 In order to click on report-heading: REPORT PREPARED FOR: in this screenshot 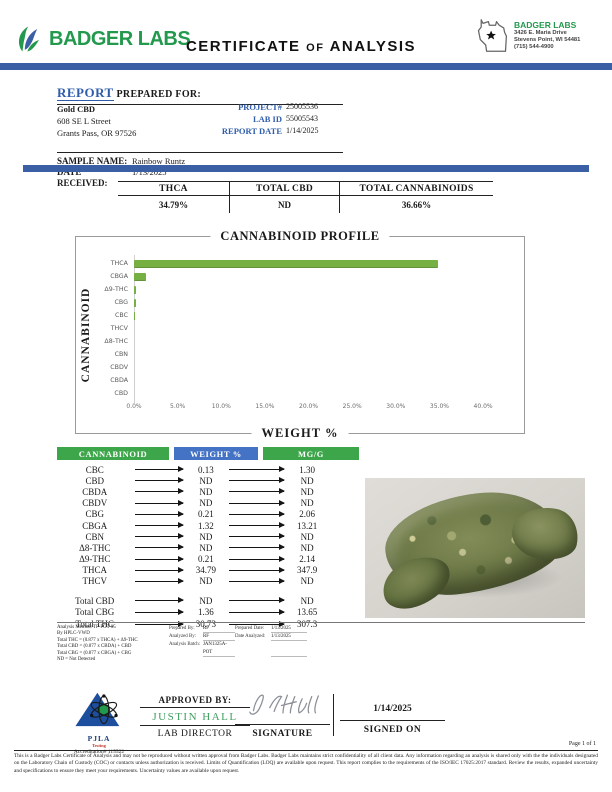, I will do `click(200, 94)`.